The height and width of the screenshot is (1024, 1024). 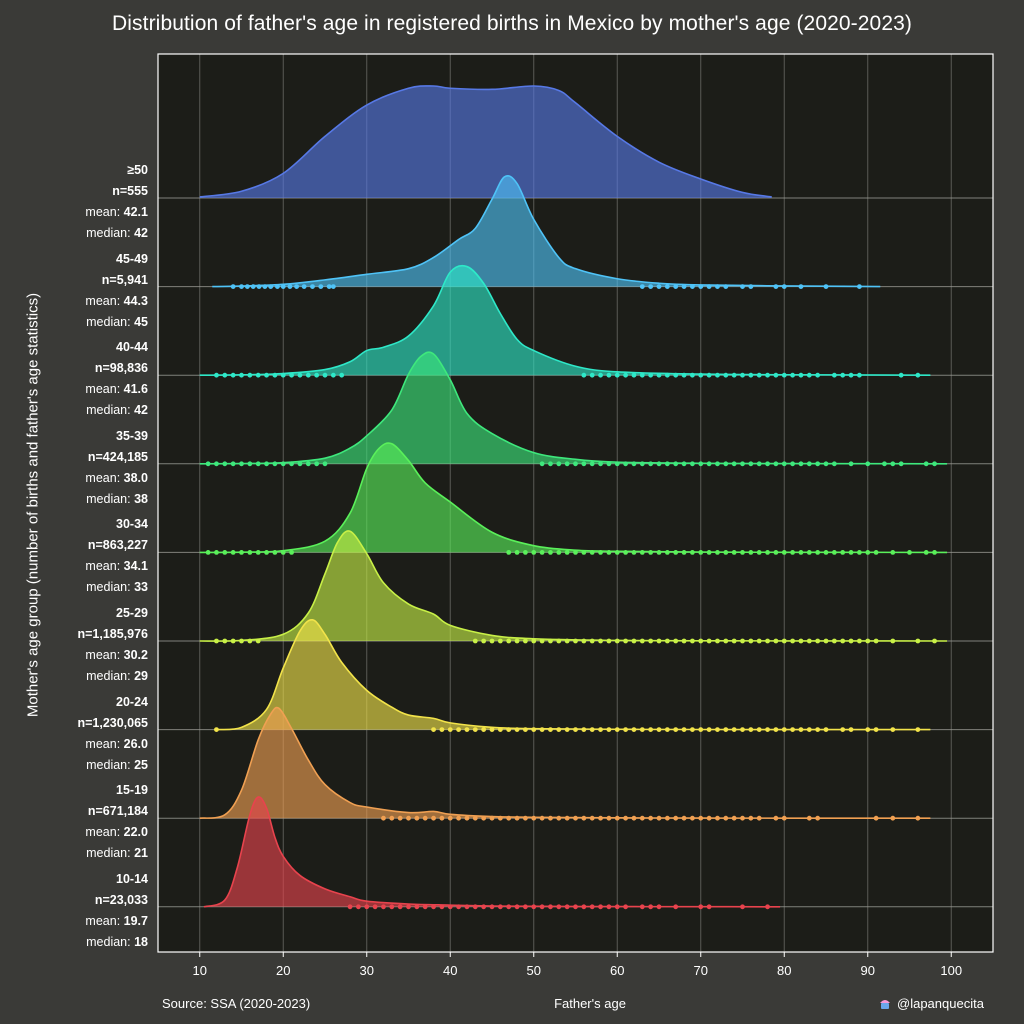 I want to click on group-label: 15-19, so click(x=132, y=790).